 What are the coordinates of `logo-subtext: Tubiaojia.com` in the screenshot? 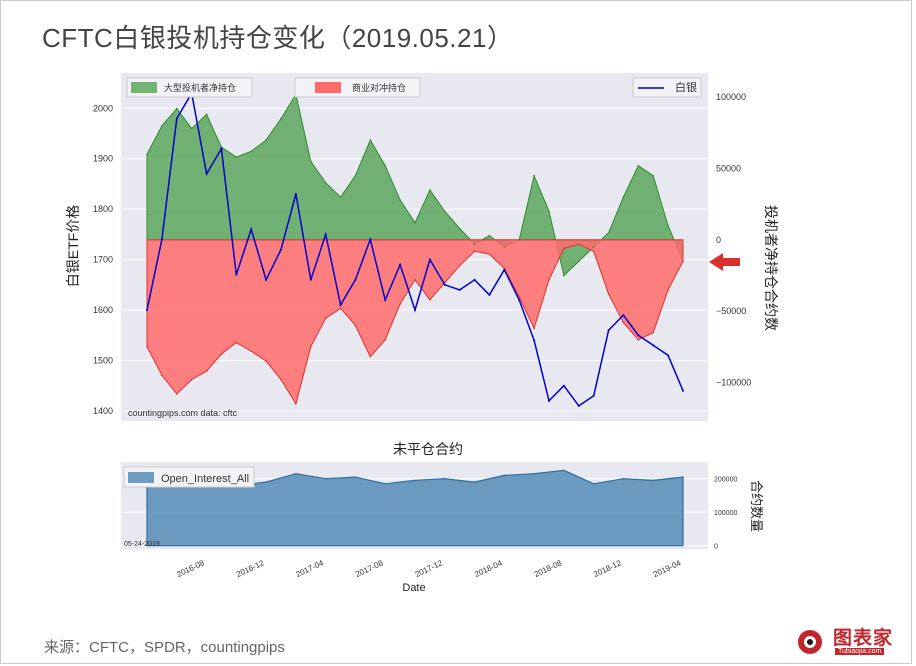 It's located at (860, 651).